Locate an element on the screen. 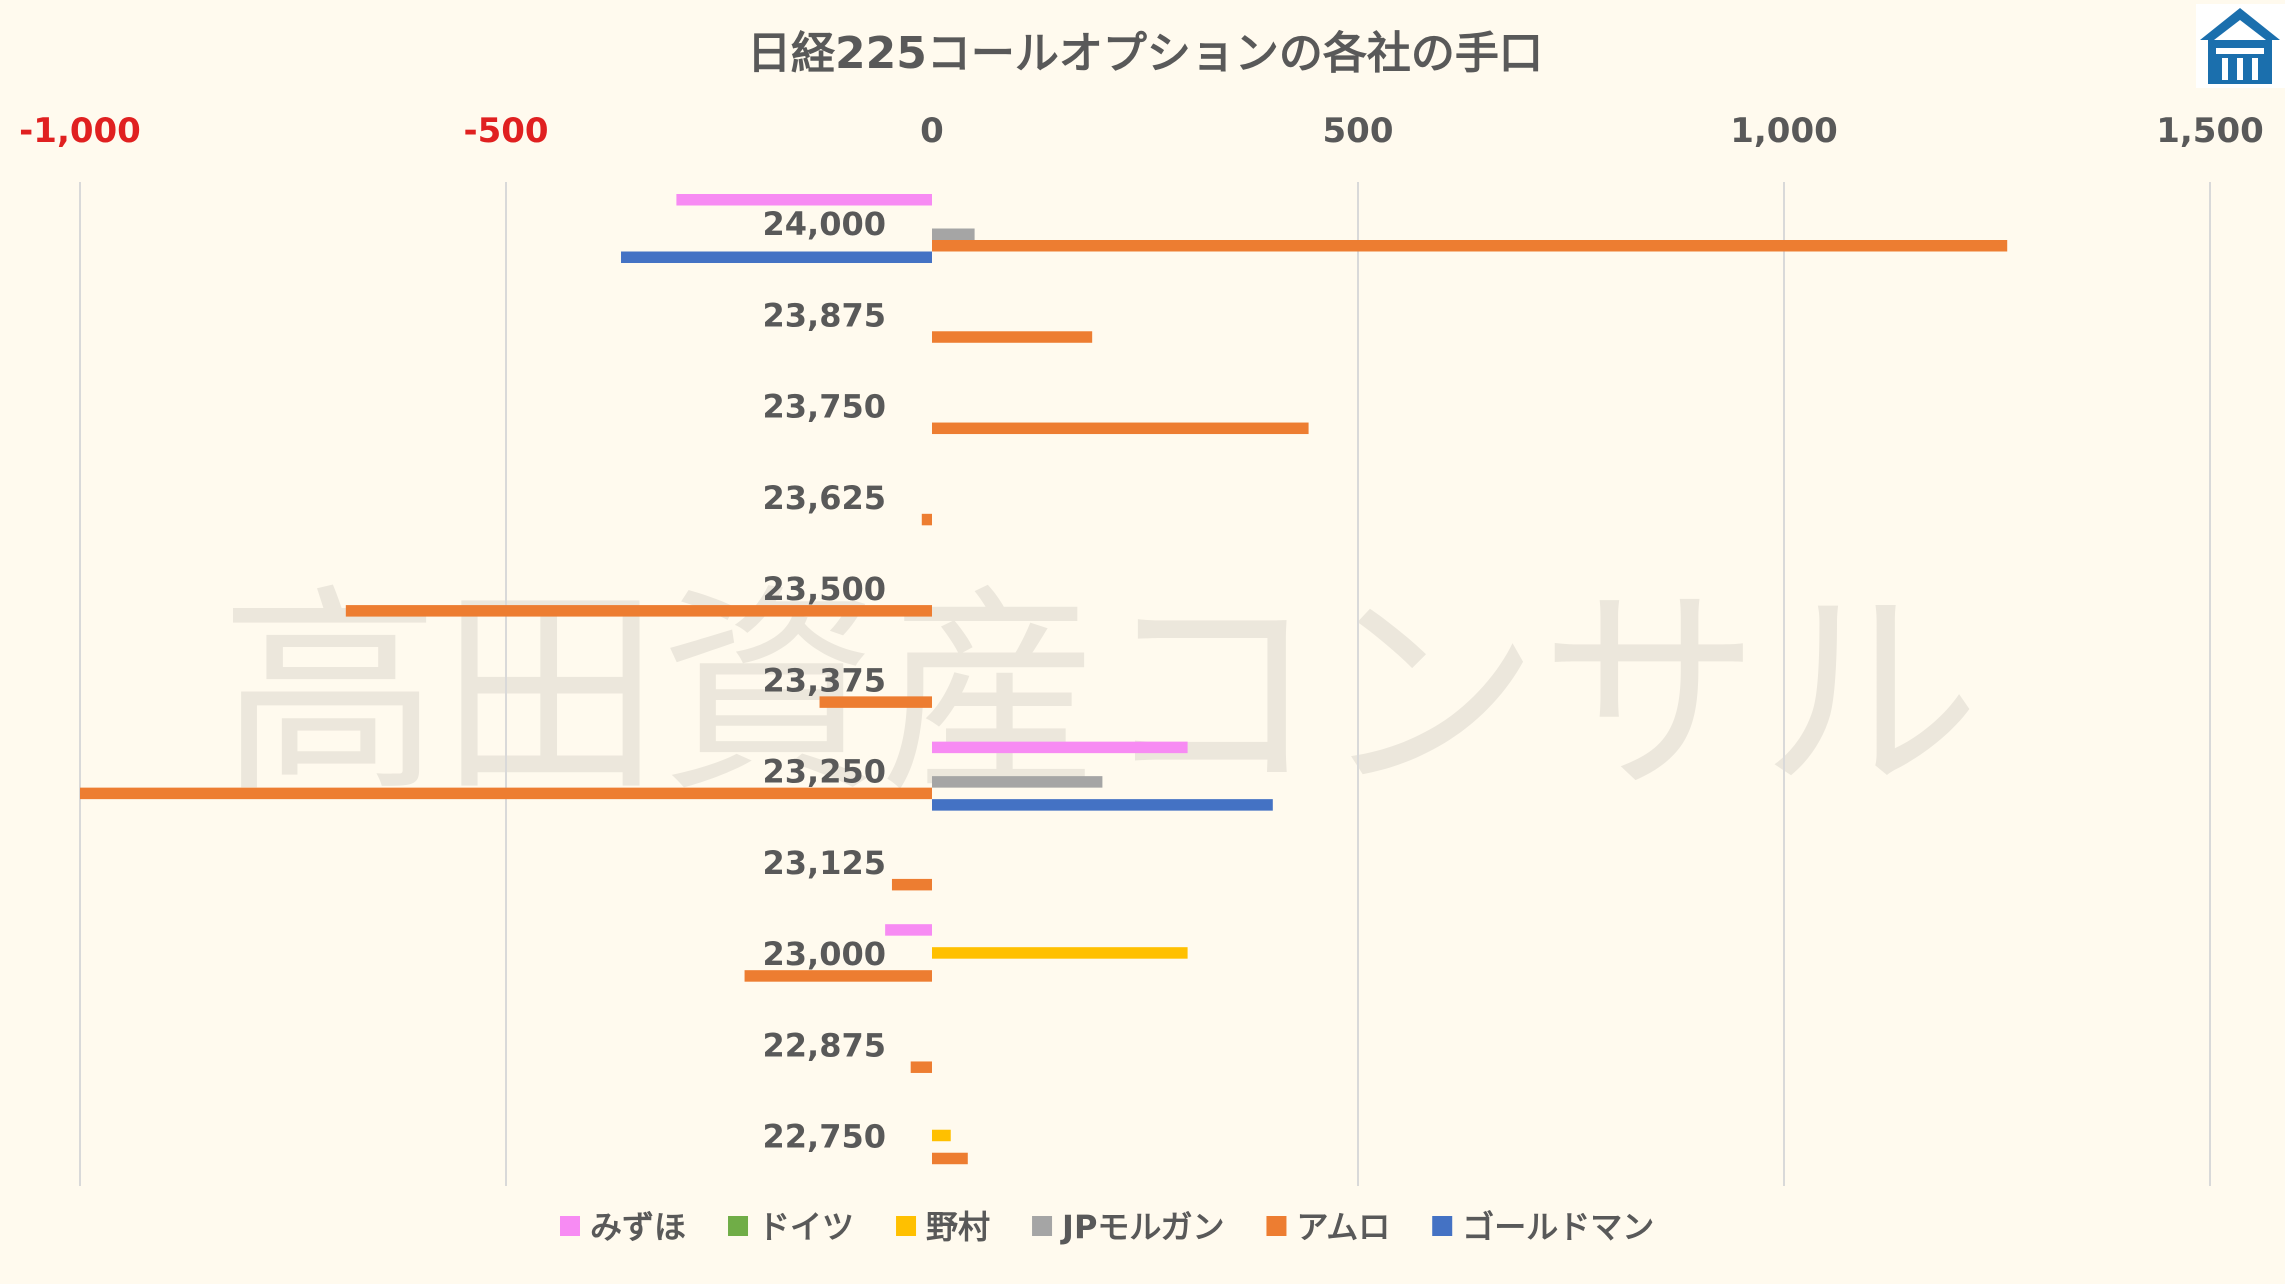  bar-野村-23,000 is located at coordinates (1060, 953).